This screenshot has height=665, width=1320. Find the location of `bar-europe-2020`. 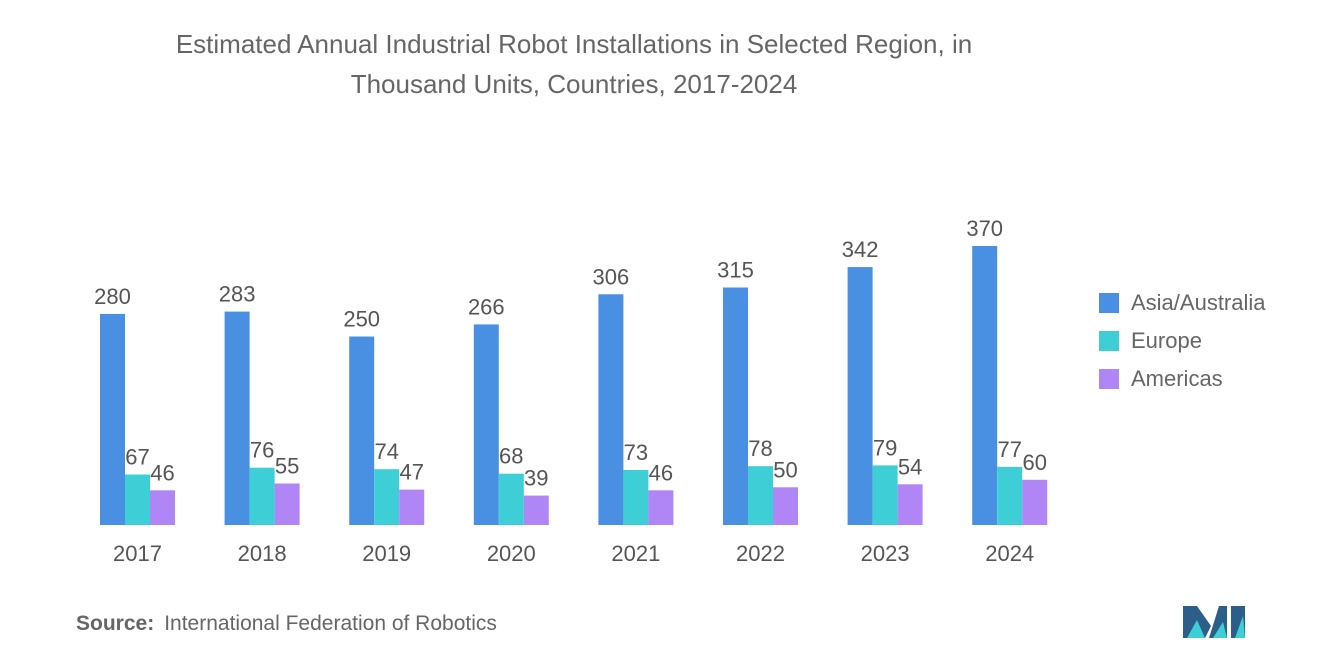

bar-europe-2020 is located at coordinates (511, 499).